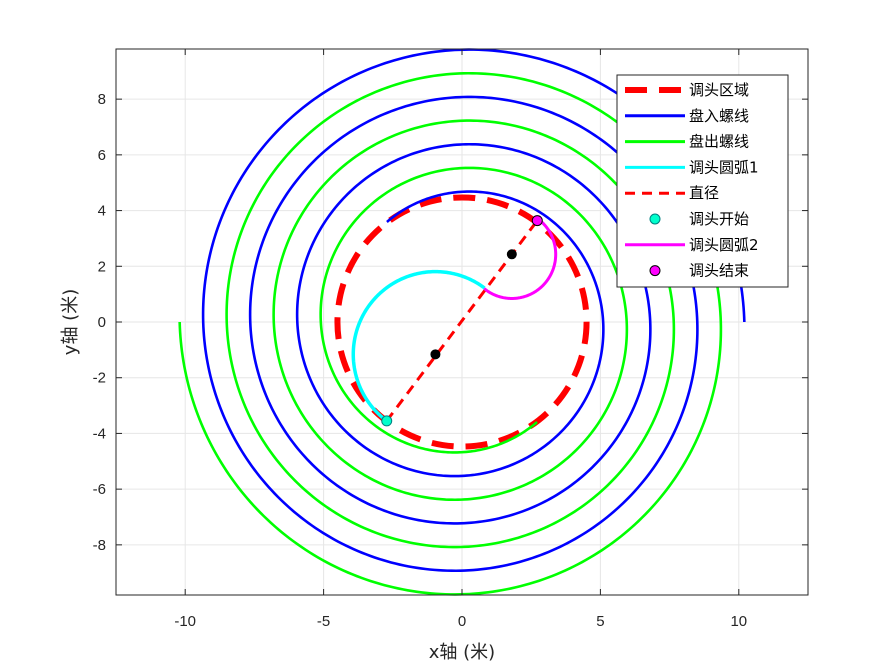  Describe the element at coordinates (102, 211) in the screenshot. I see `y-tick-label: 4` at that location.